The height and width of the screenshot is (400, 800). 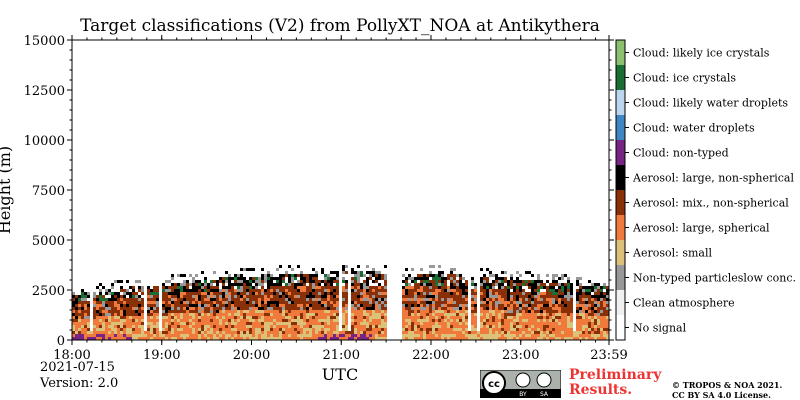 What do you see at coordinates (520, 355) in the screenshot?
I see `x-tick-label: 23:00` at bounding box center [520, 355].